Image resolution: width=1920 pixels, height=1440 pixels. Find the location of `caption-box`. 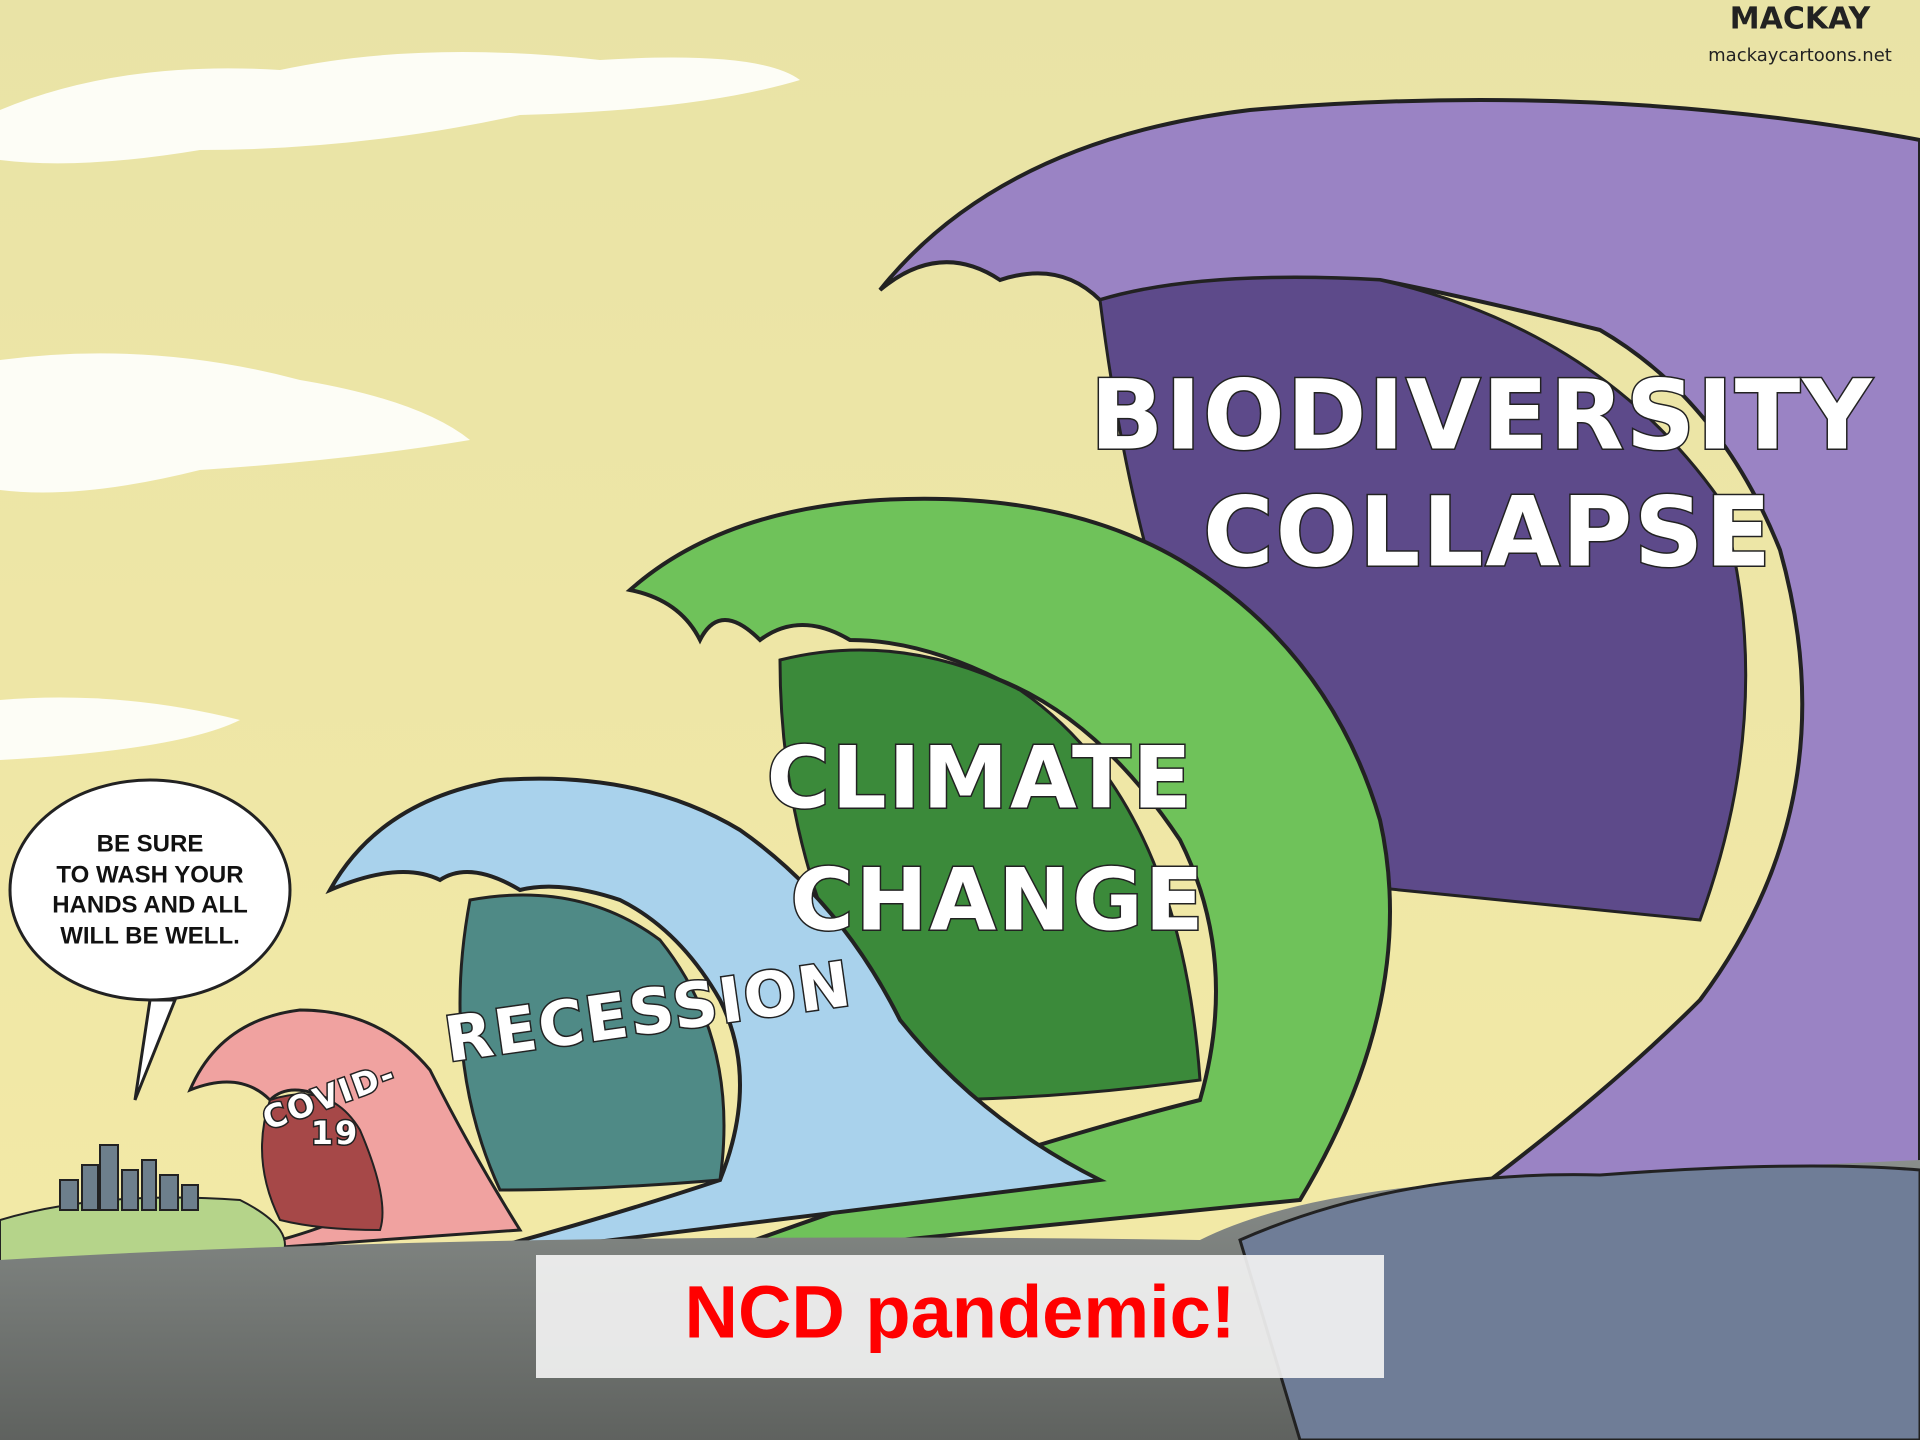

caption-box is located at coordinates (960, 1316).